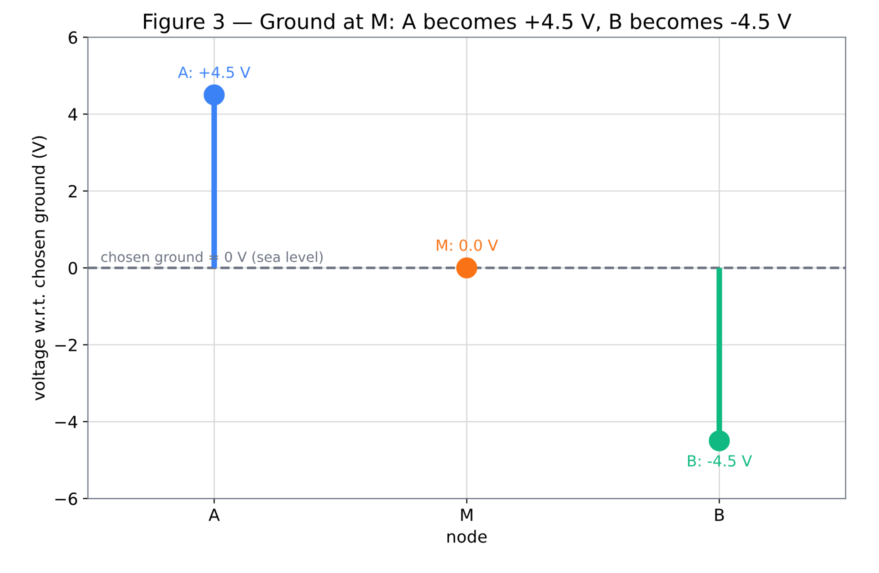  What do you see at coordinates (66, 422) in the screenshot?
I see `y-tick-label: −4` at bounding box center [66, 422].